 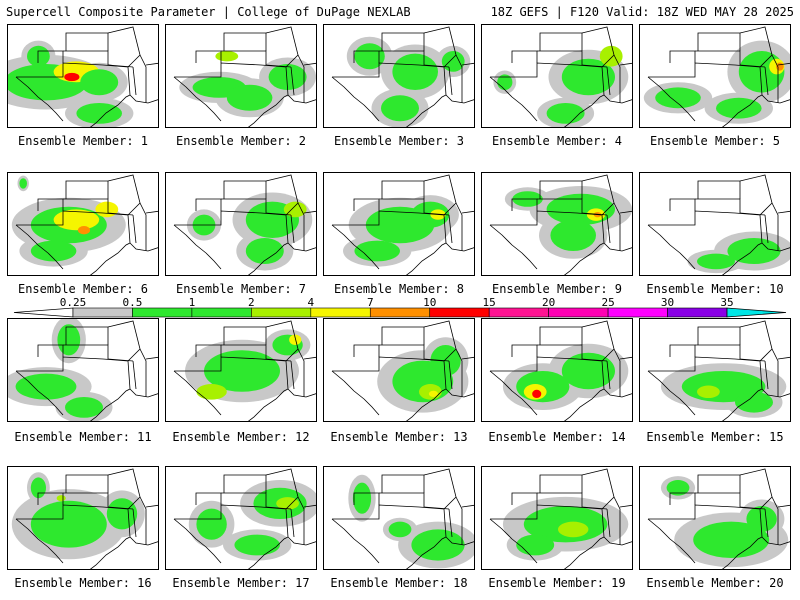 What do you see at coordinates (756, 312) in the screenshot?
I see `colorbar-right-arrow` at bounding box center [756, 312].